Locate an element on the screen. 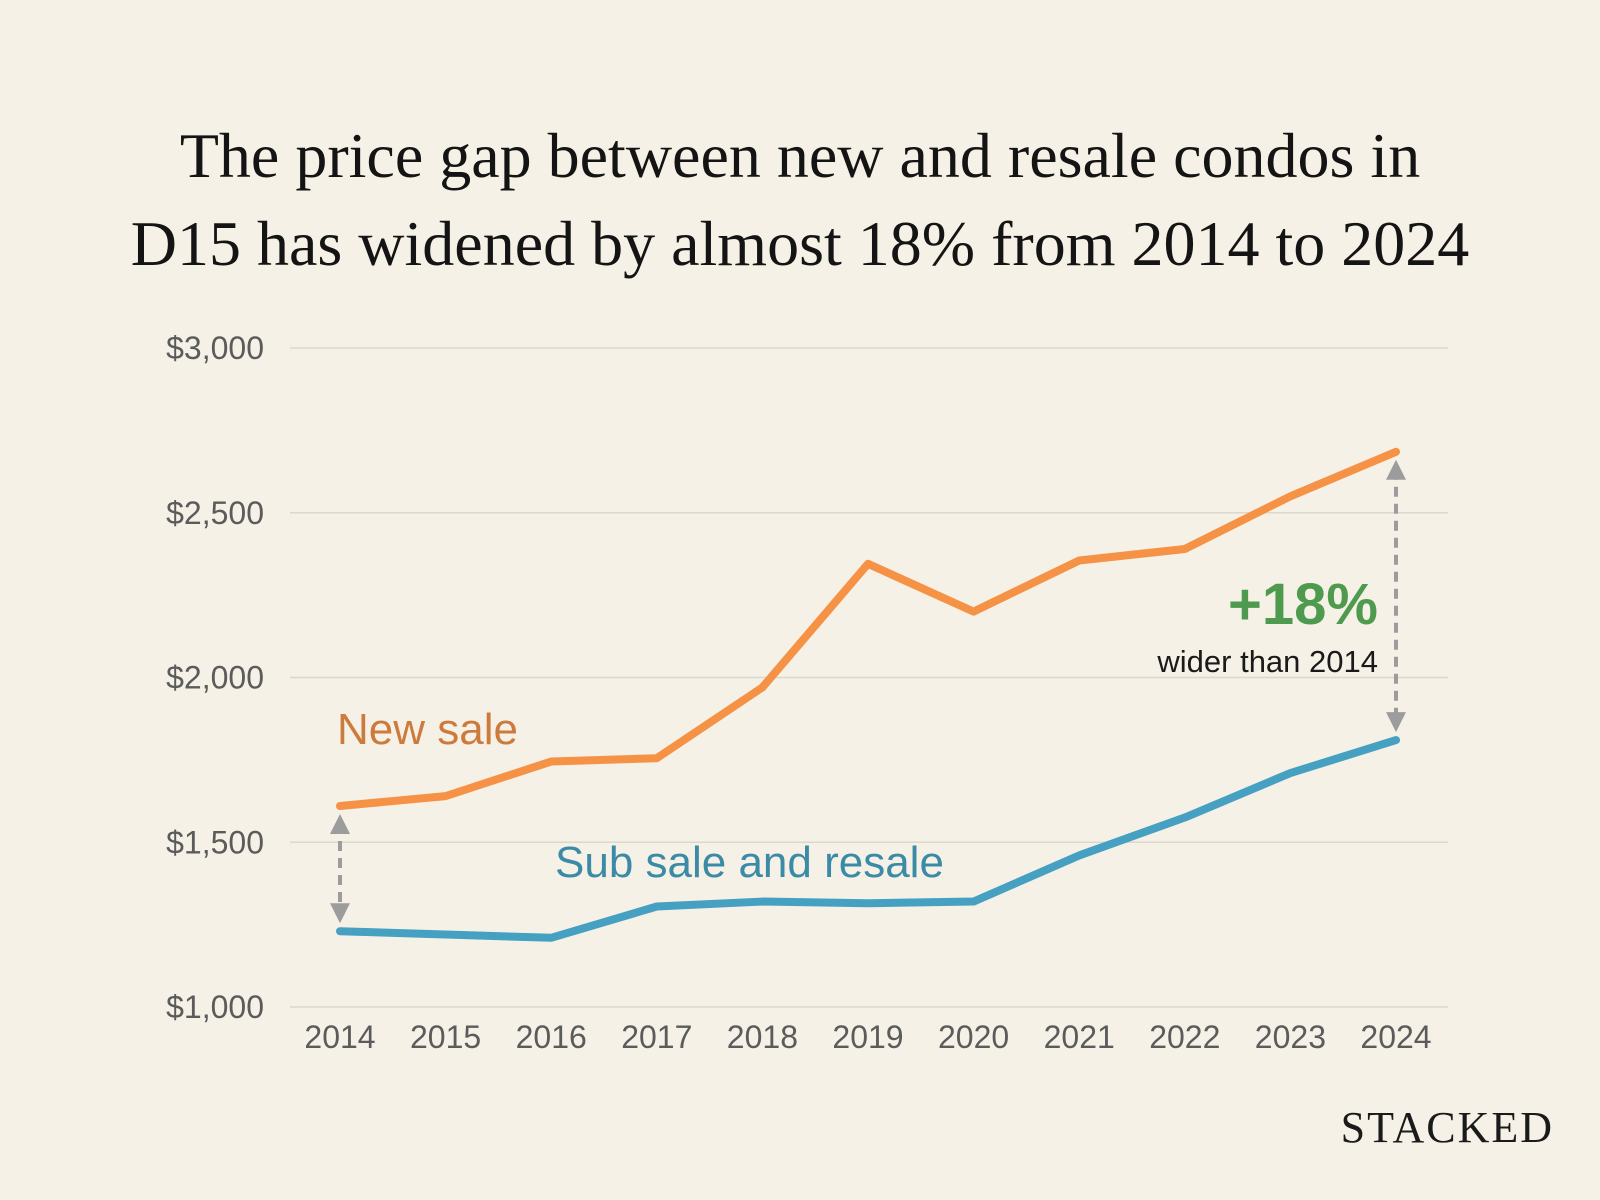 Image resolution: width=1600 pixels, height=1200 pixels. y-axis-ticks: $1,000 $1,500 $2,000 $2,500 $3,000 is located at coordinates (215, 677).